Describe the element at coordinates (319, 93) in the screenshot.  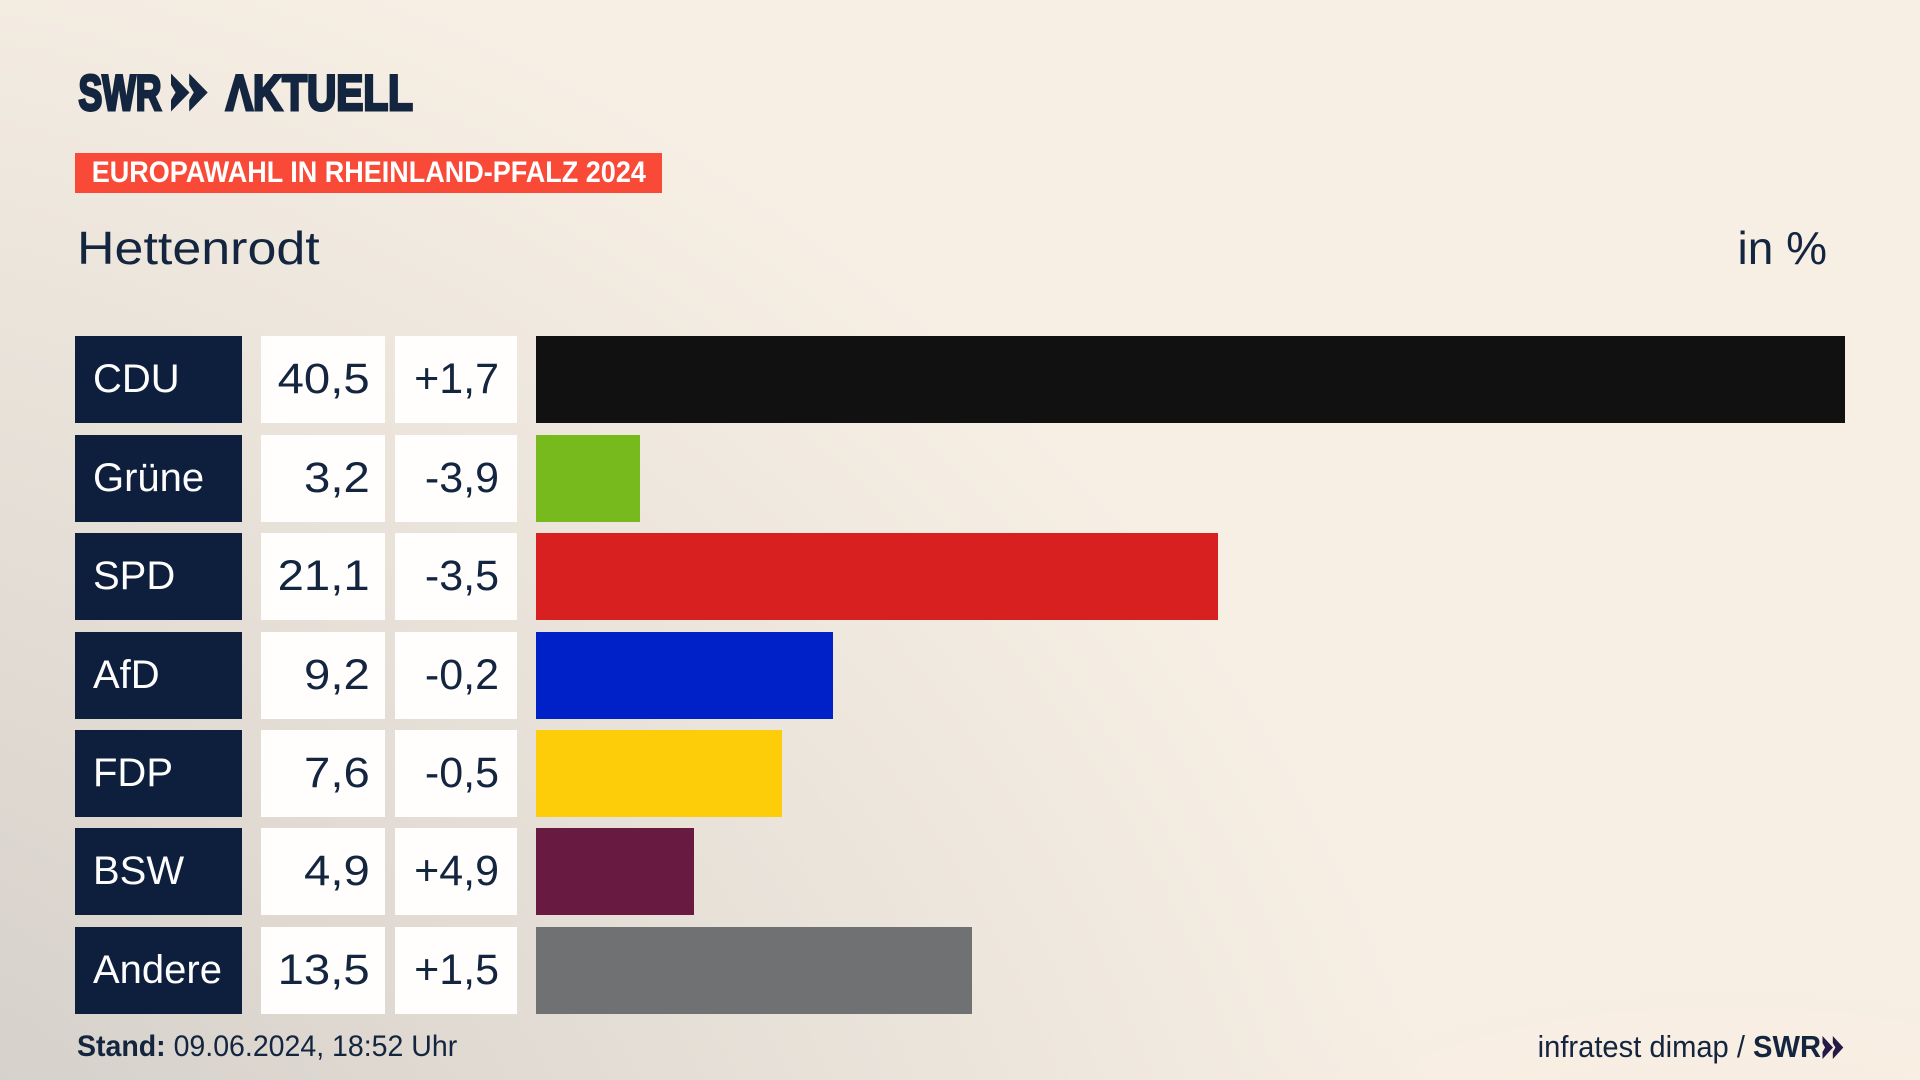
I see `svg-text: ΛKTUELL` at that location.